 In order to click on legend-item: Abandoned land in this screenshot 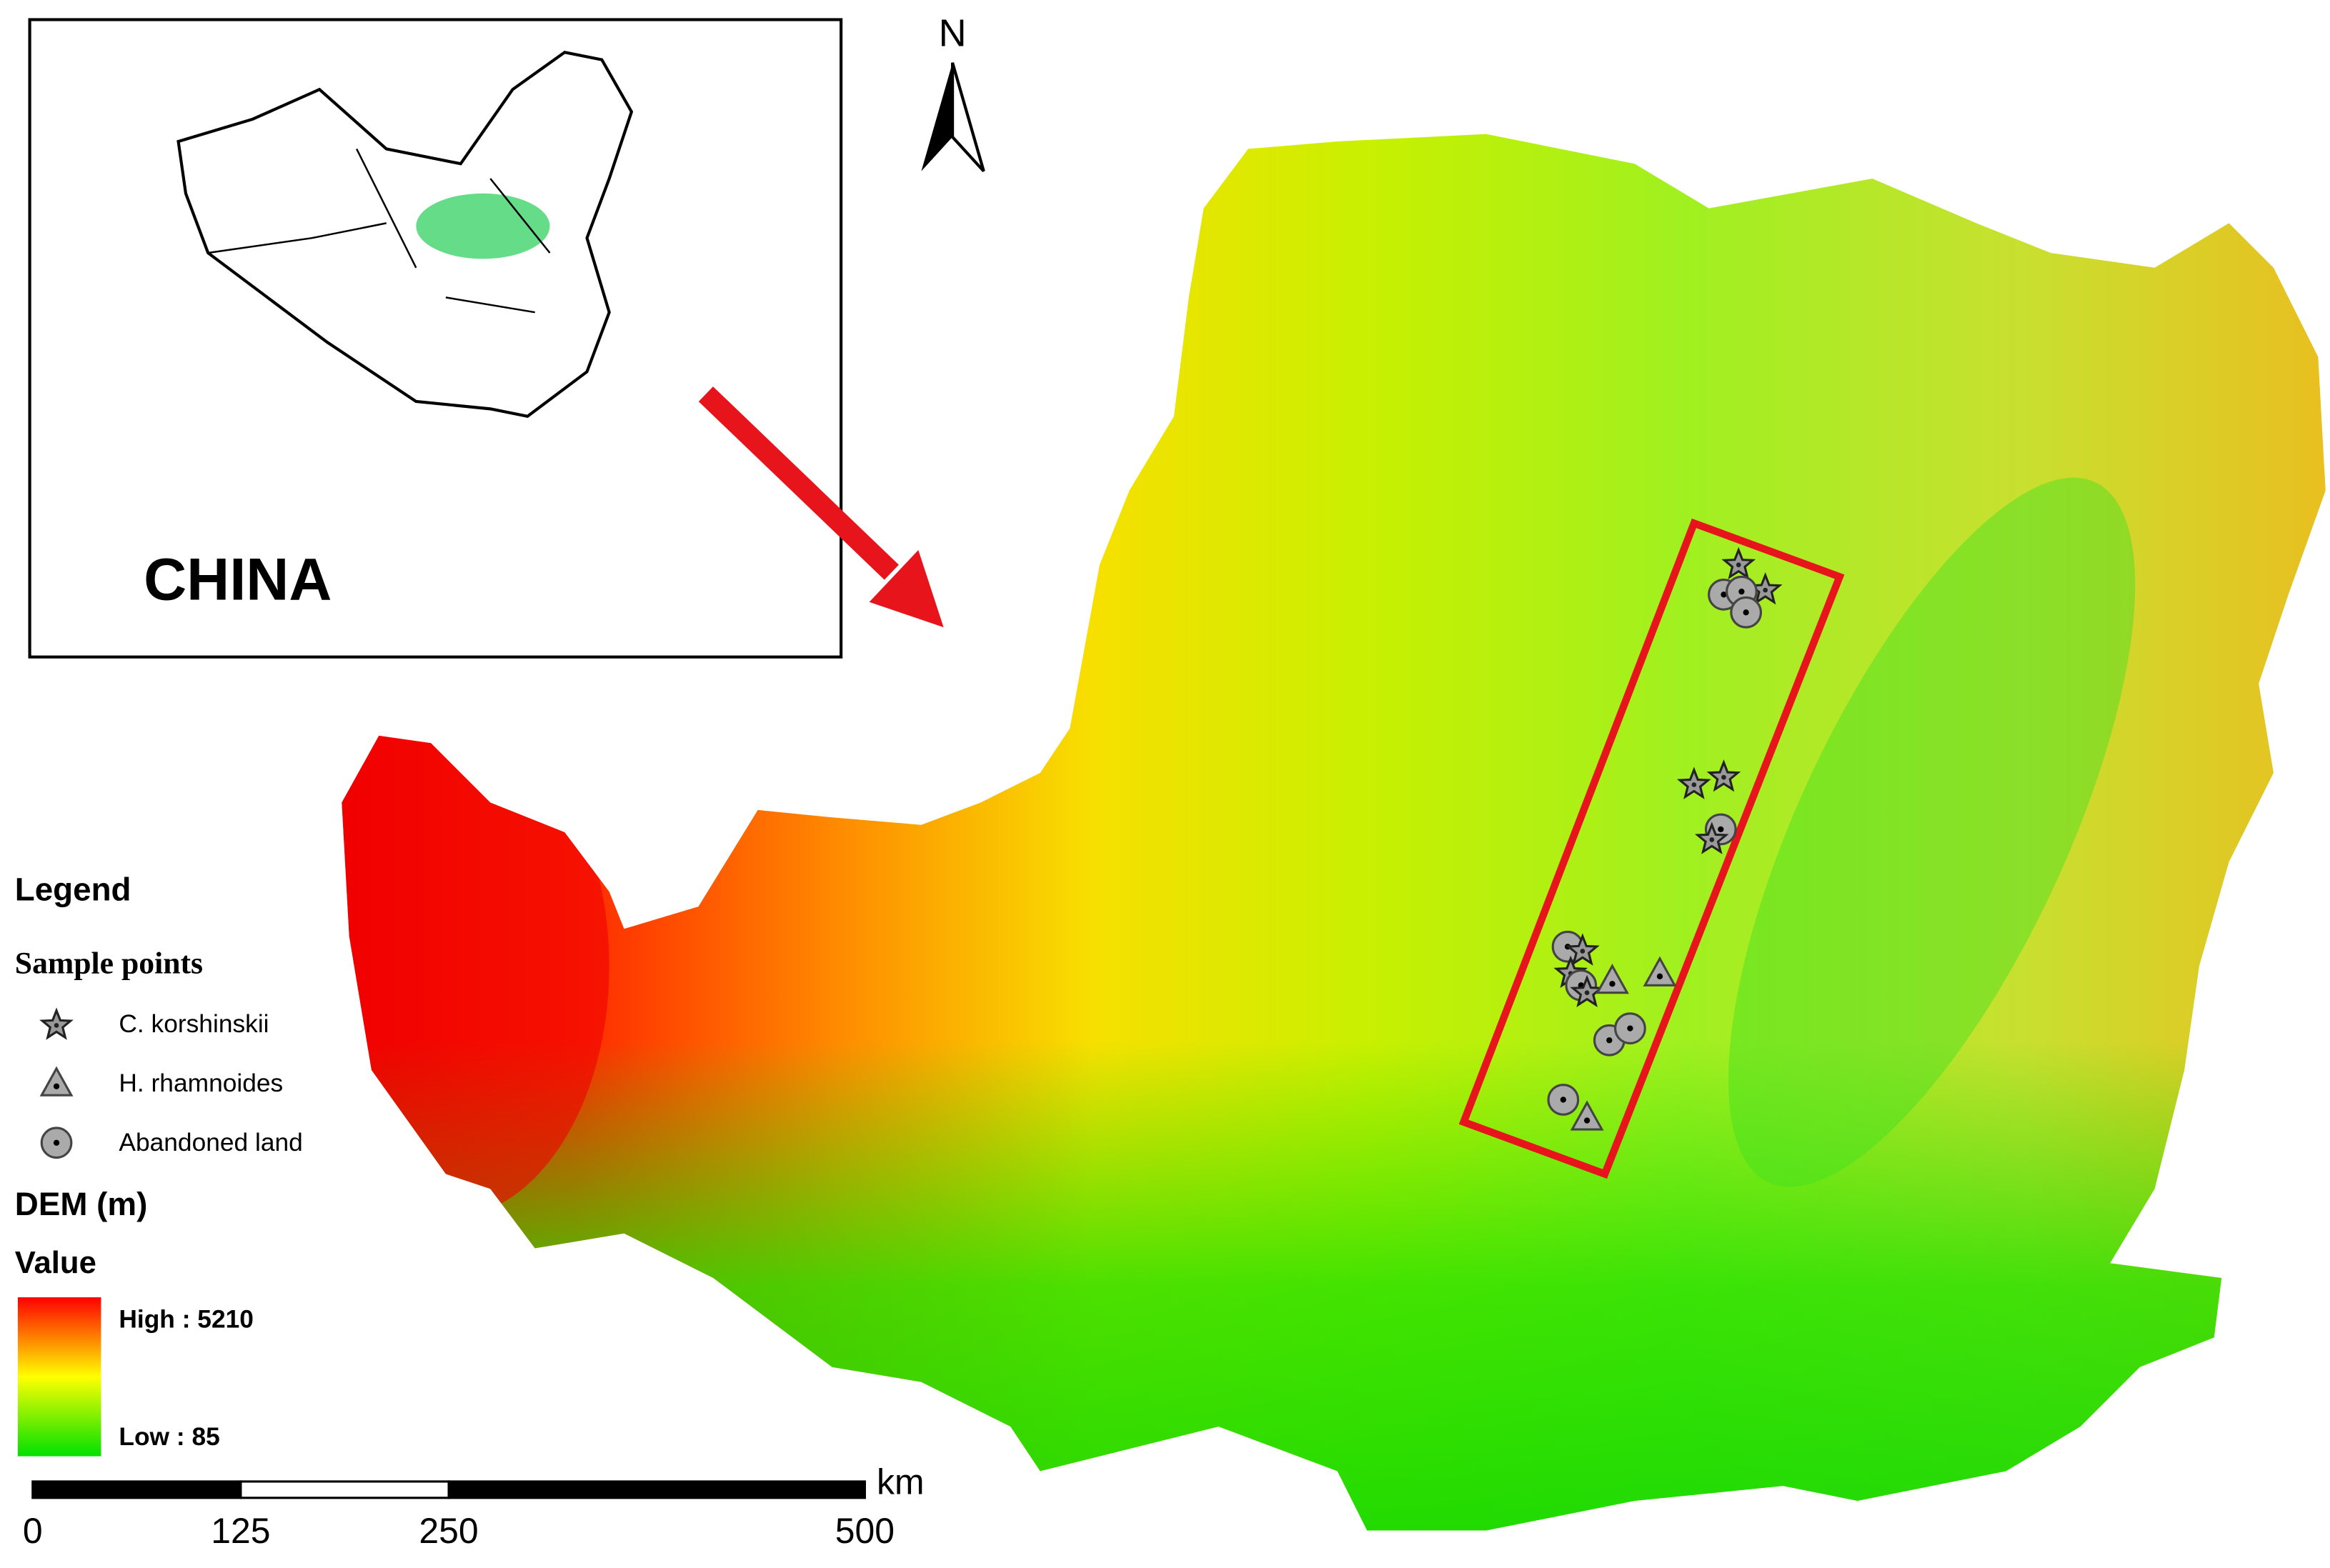, I will do `click(210, 1143)`.